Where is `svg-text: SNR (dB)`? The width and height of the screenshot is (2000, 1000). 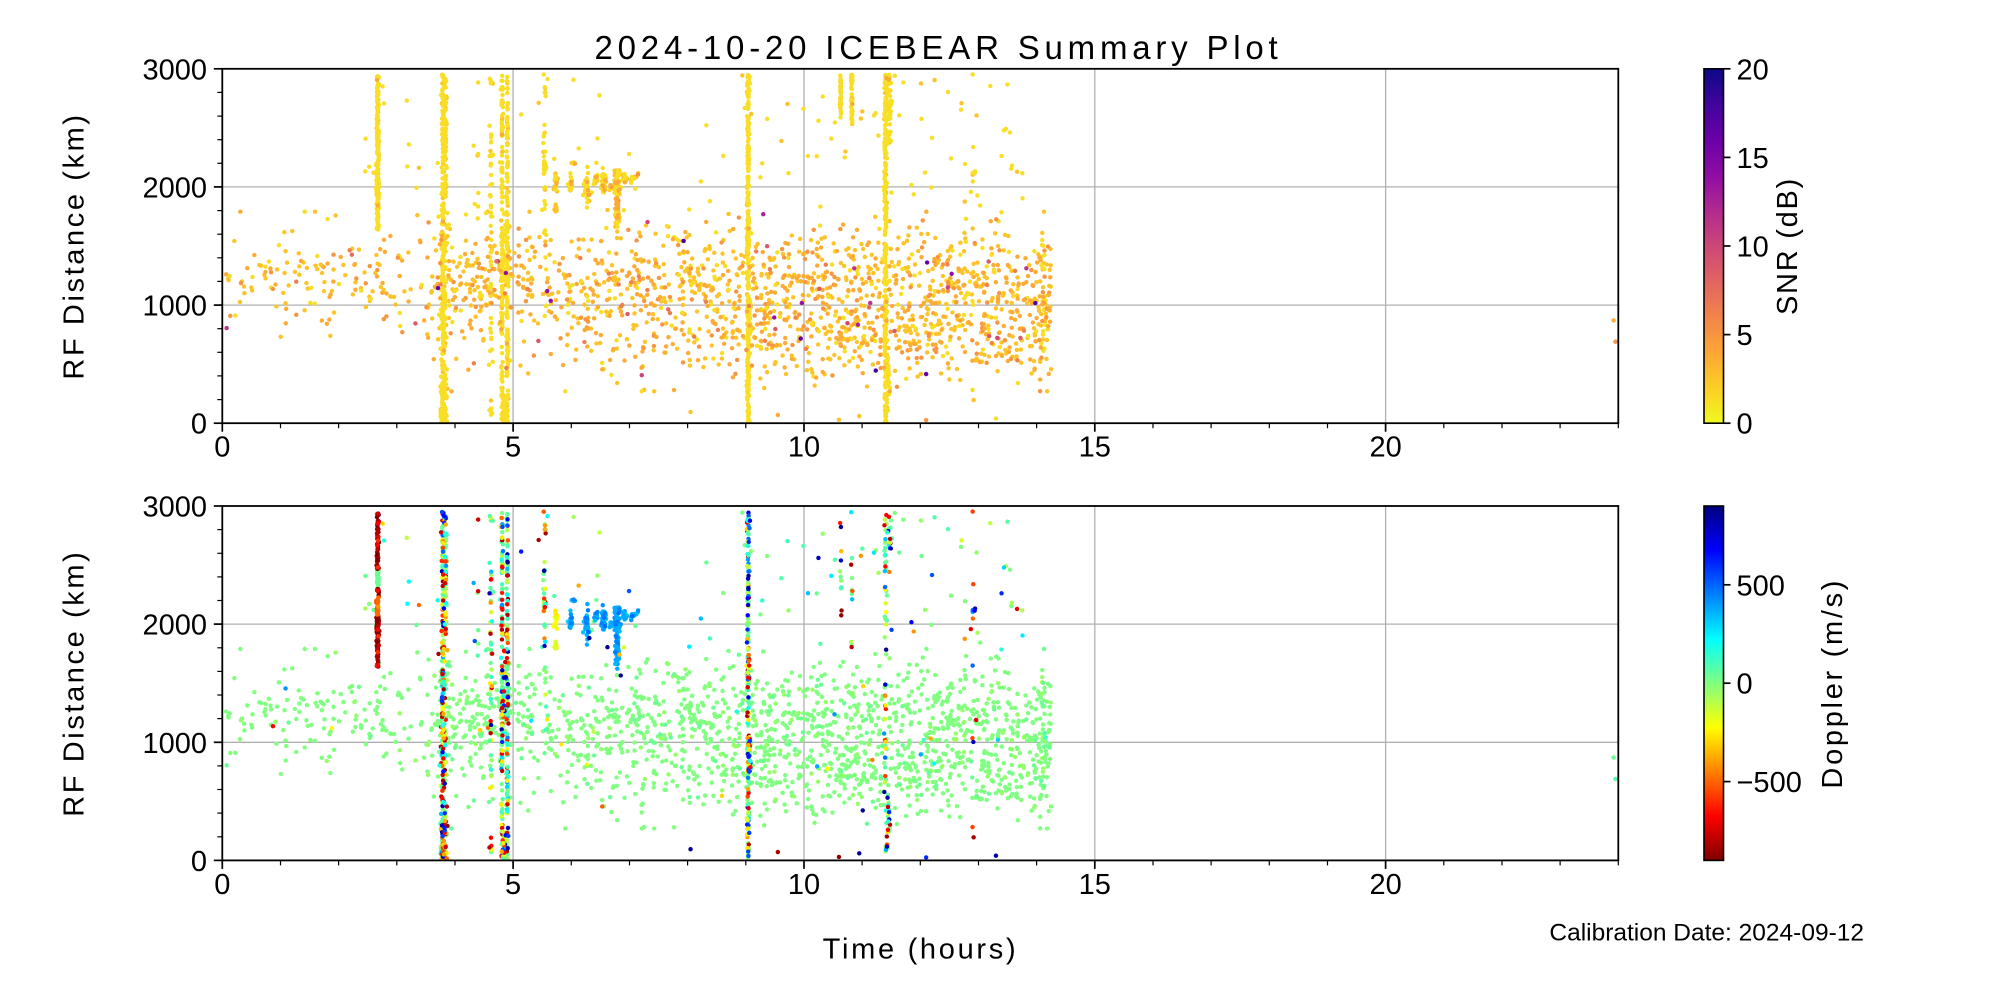 svg-text: SNR (dB) is located at coordinates (1788, 246).